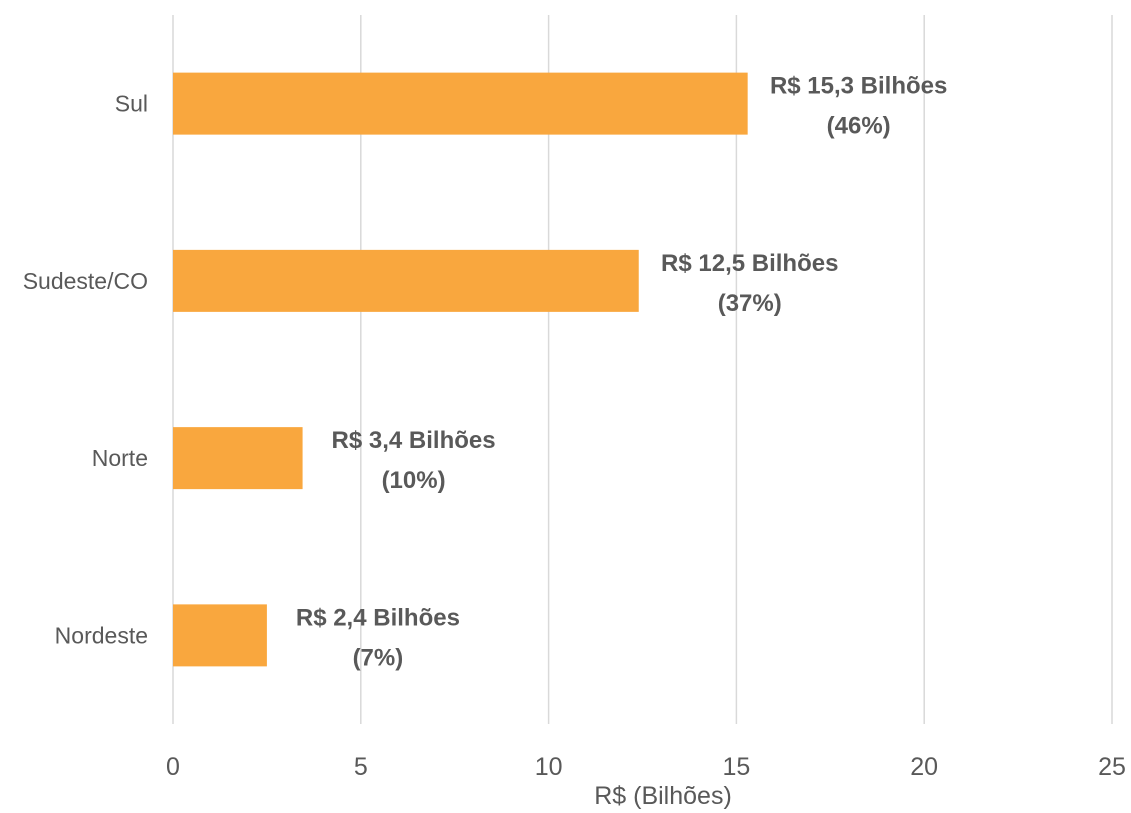  I want to click on data-label-value: R$ 15,3 Bilhões, so click(858, 86).